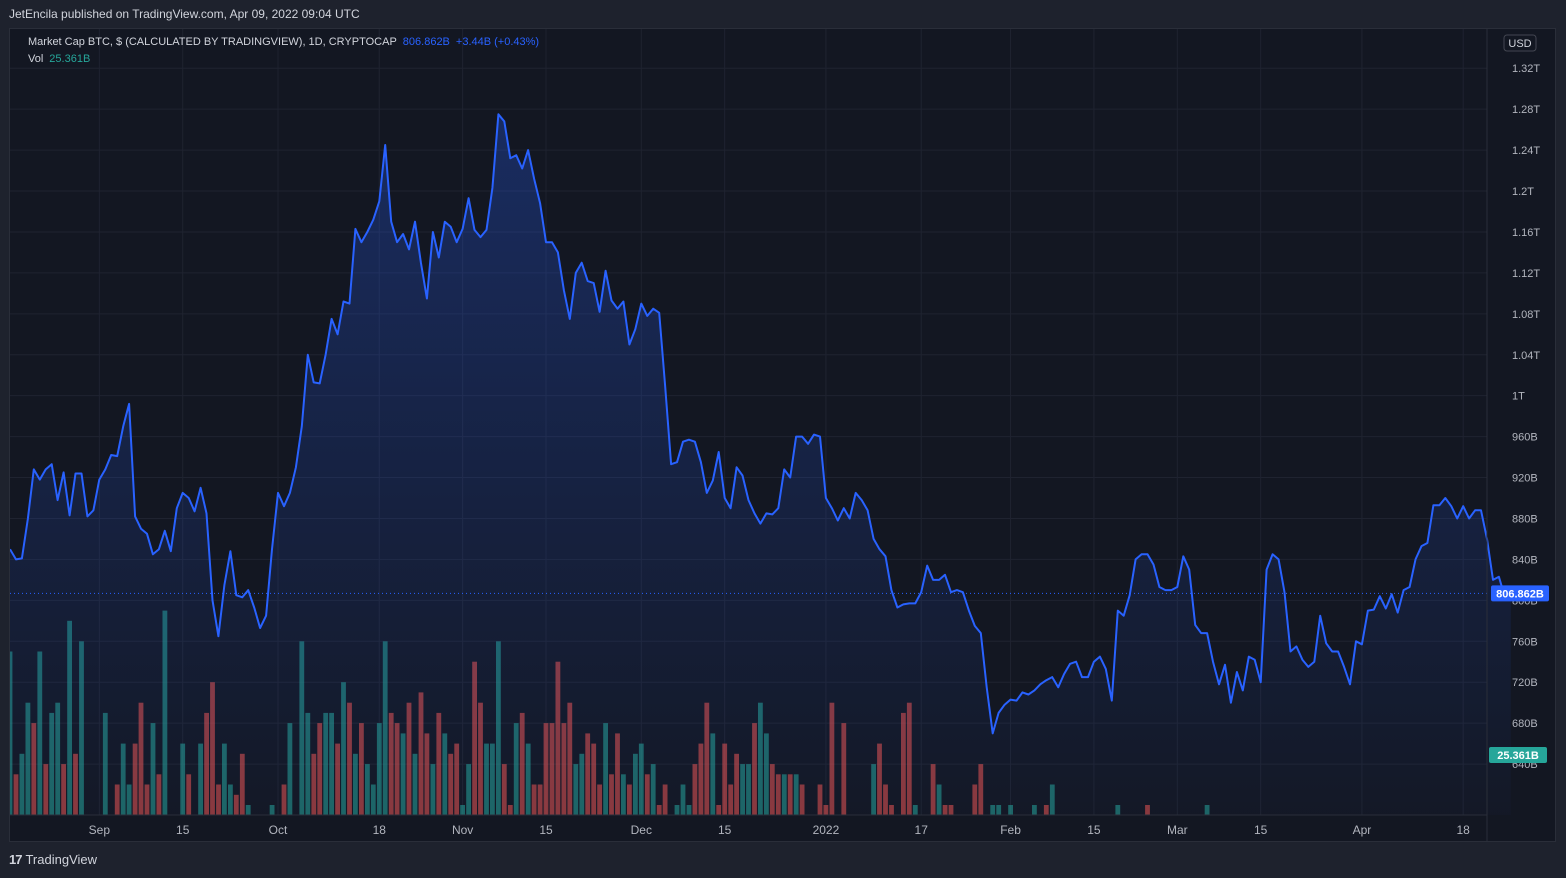 The width and height of the screenshot is (1566, 878). What do you see at coordinates (1526, 315) in the screenshot?
I see `y-tick-label: 1.08T` at bounding box center [1526, 315].